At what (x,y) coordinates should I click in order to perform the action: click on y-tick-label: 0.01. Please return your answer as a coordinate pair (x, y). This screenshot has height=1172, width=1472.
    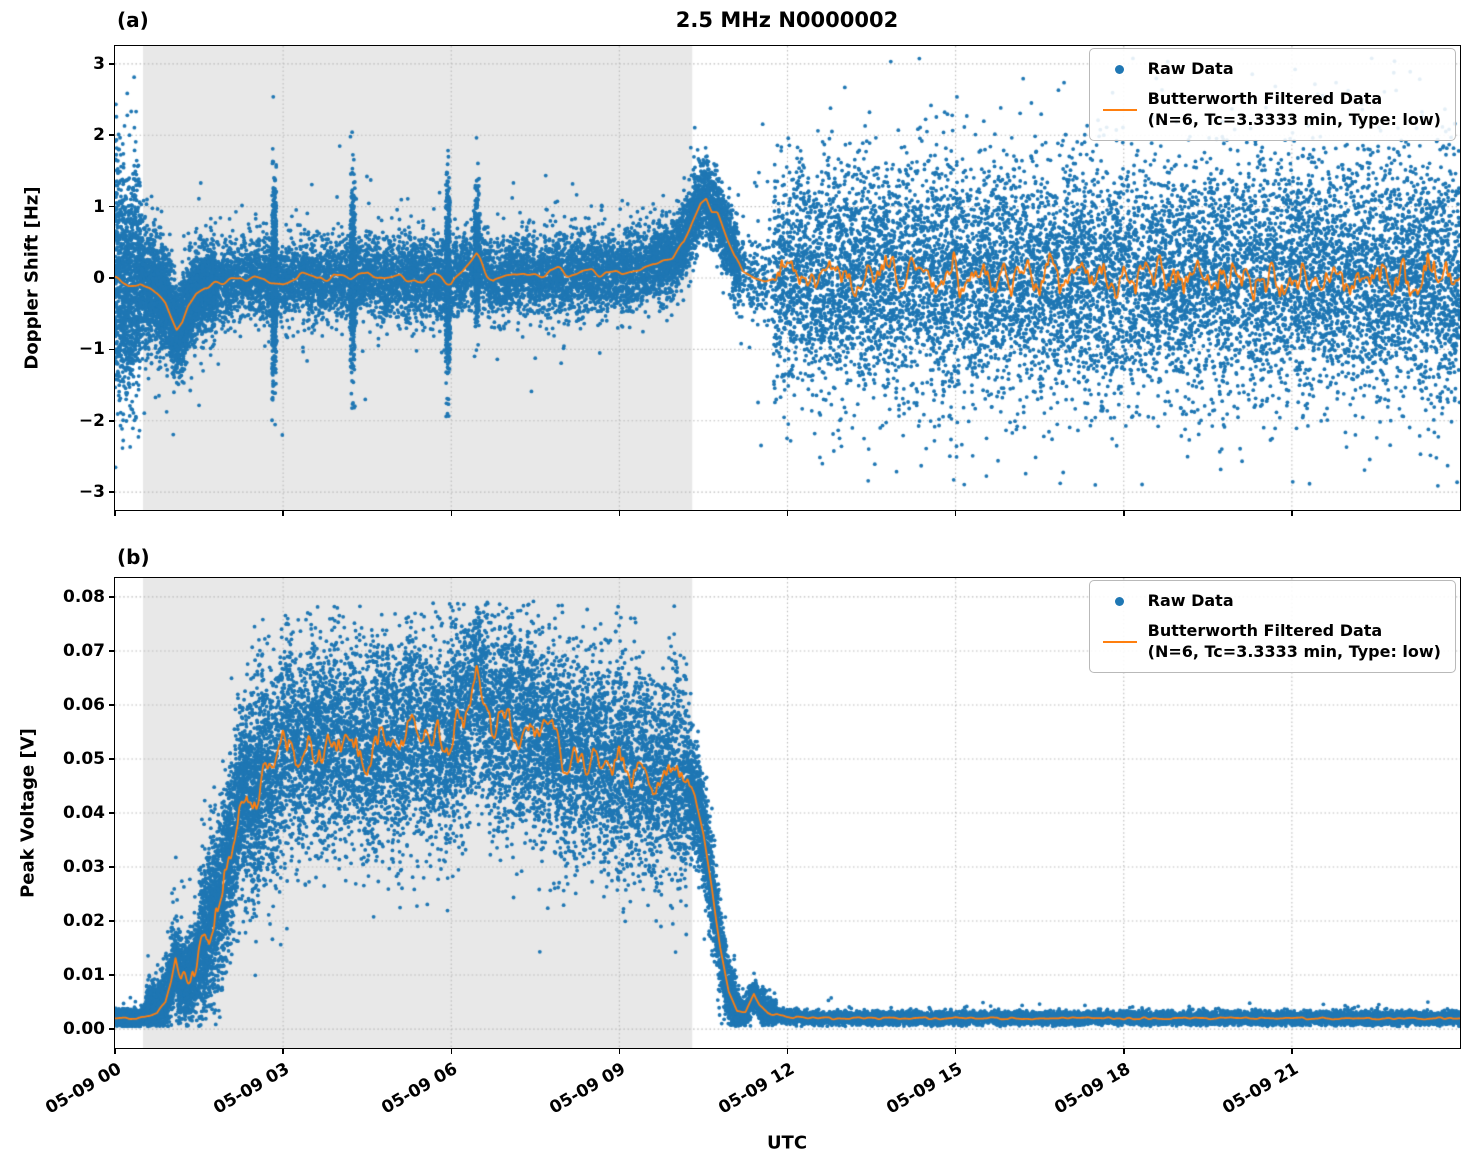
    Looking at the image, I should click on (84, 975).